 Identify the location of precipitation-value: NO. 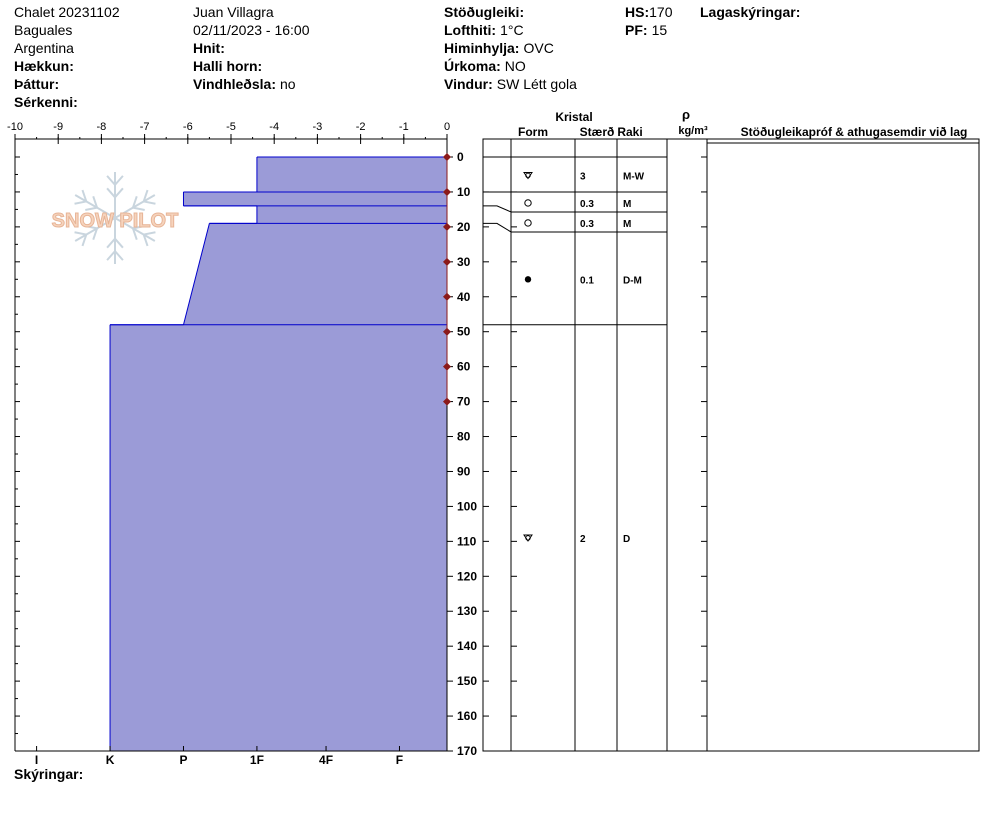
(515, 66).